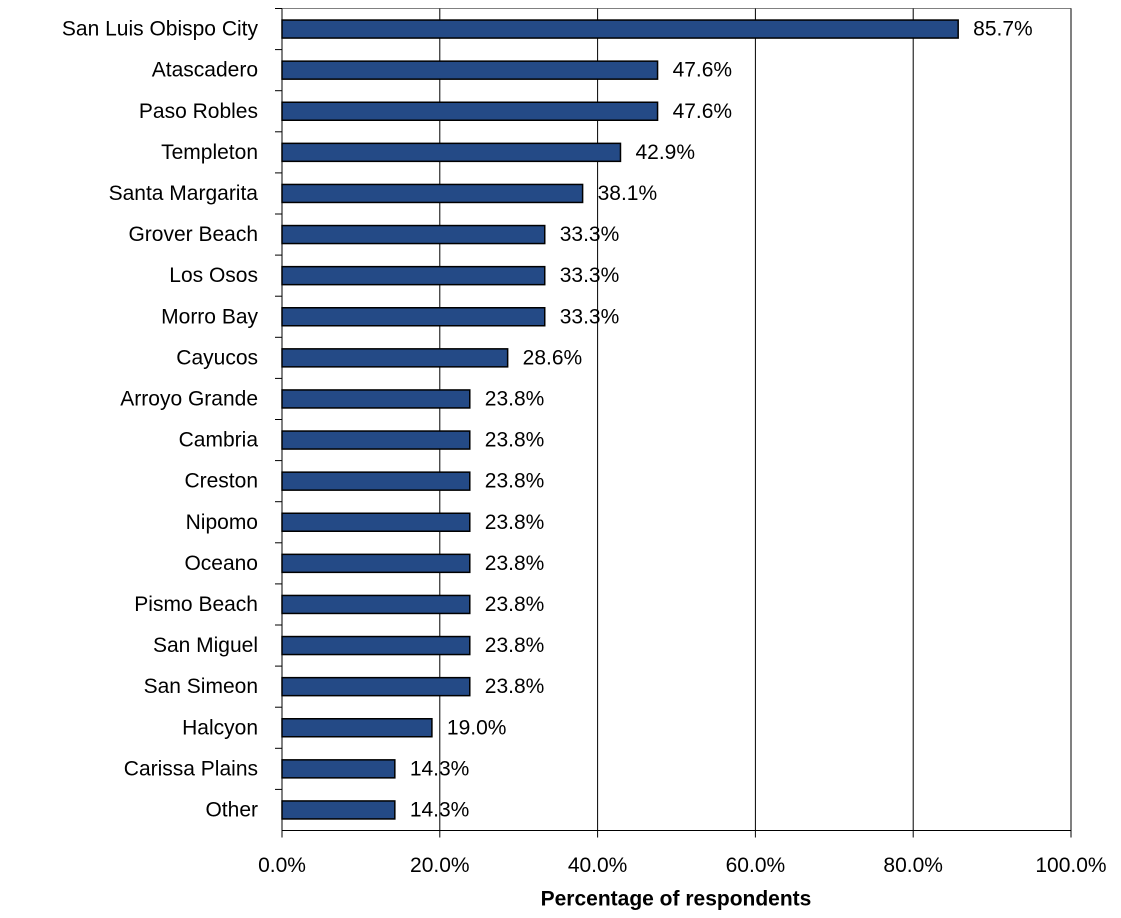 This screenshot has height=918, width=1121. What do you see at coordinates (913, 865) in the screenshot?
I see `x-tick-label: 80.0%` at bounding box center [913, 865].